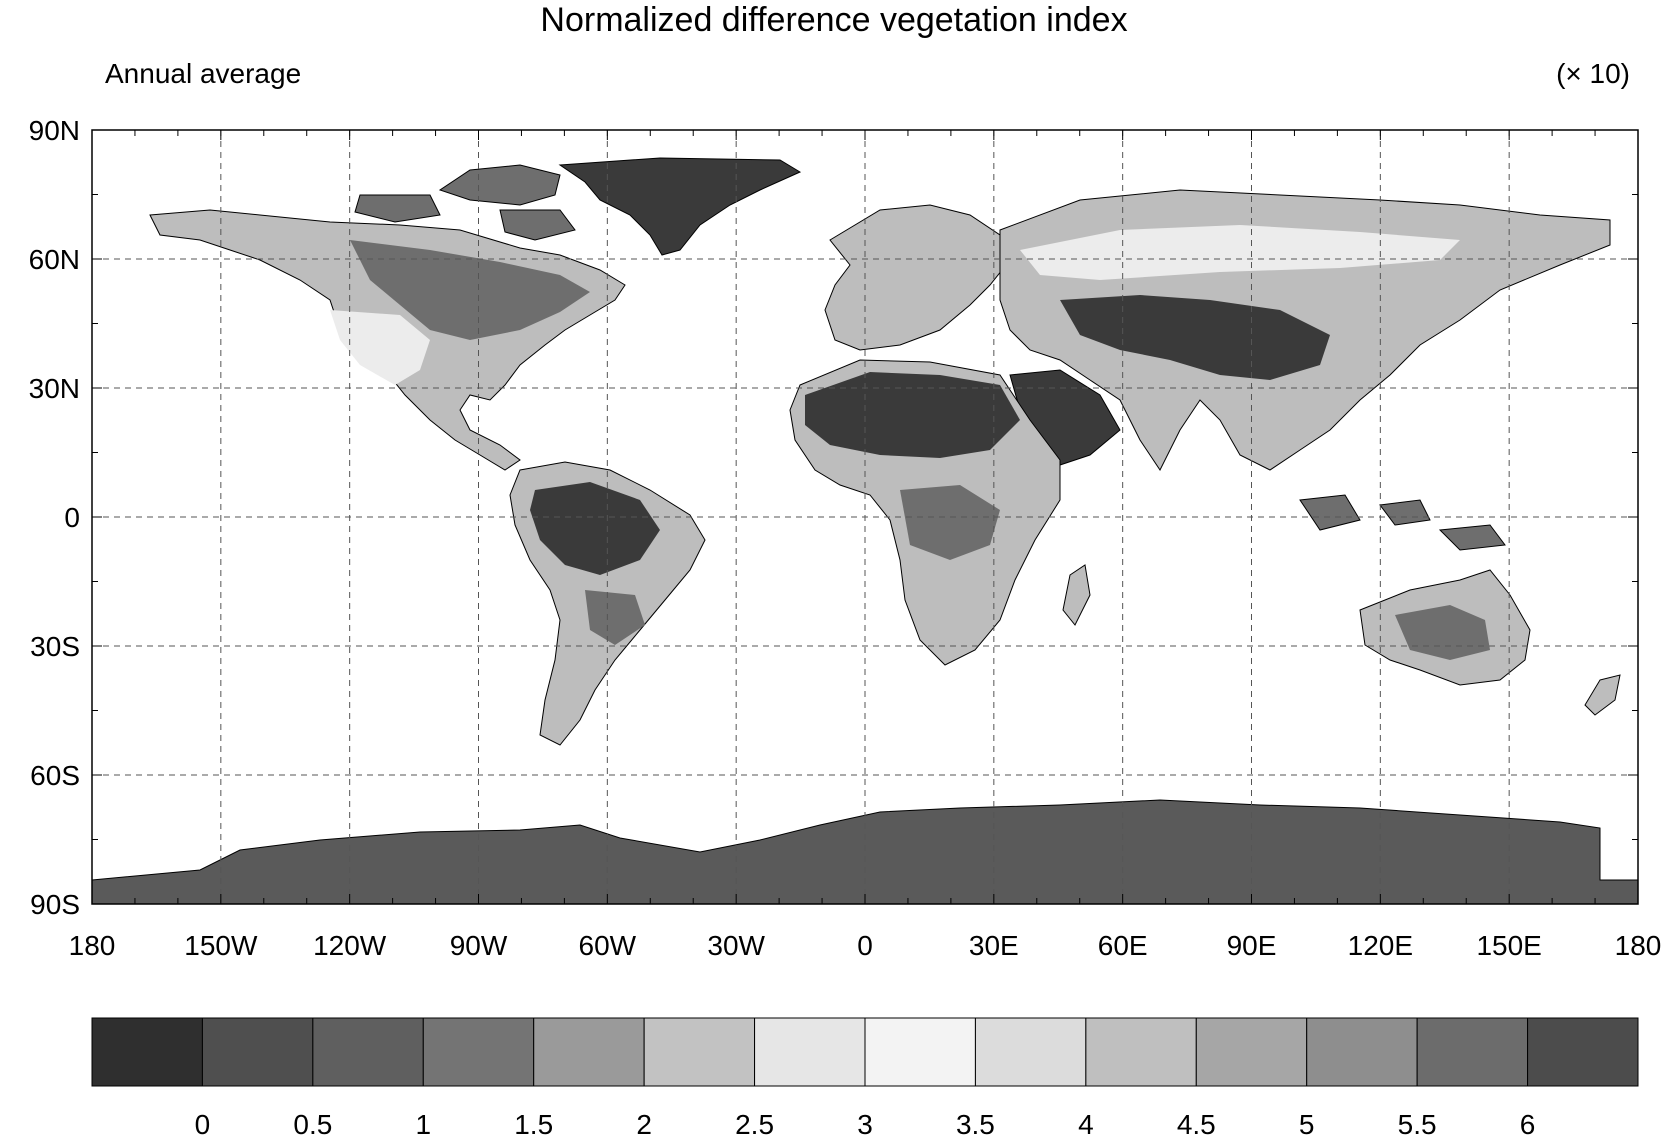 The width and height of the screenshot is (1668, 1142). What do you see at coordinates (994, 945) in the screenshot?
I see `lon-label: 30E` at bounding box center [994, 945].